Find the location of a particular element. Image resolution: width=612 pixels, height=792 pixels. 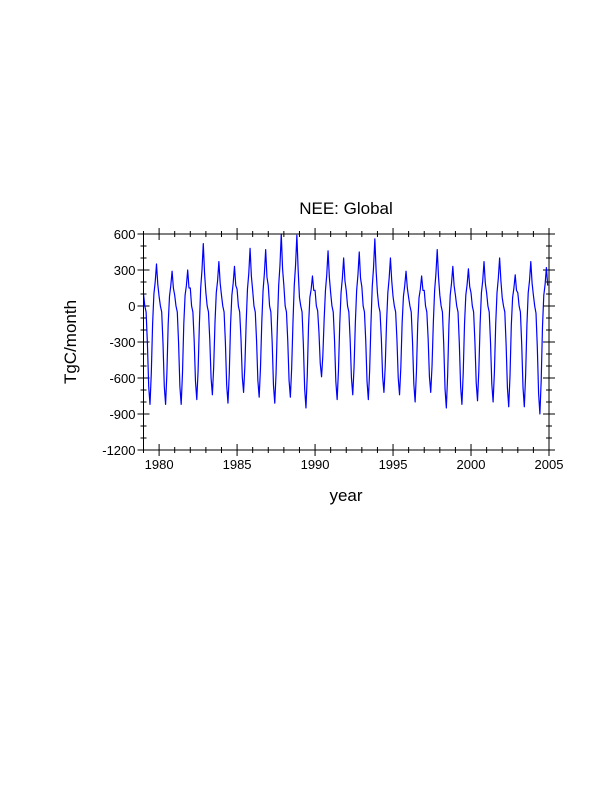

y-tick-label: -900 is located at coordinates (122, 414).